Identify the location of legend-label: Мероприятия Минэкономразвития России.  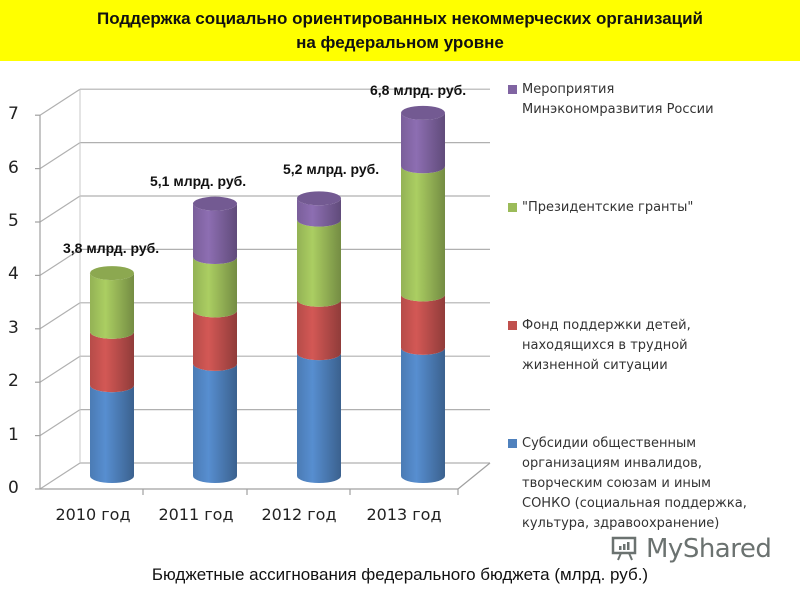
(618, 99).